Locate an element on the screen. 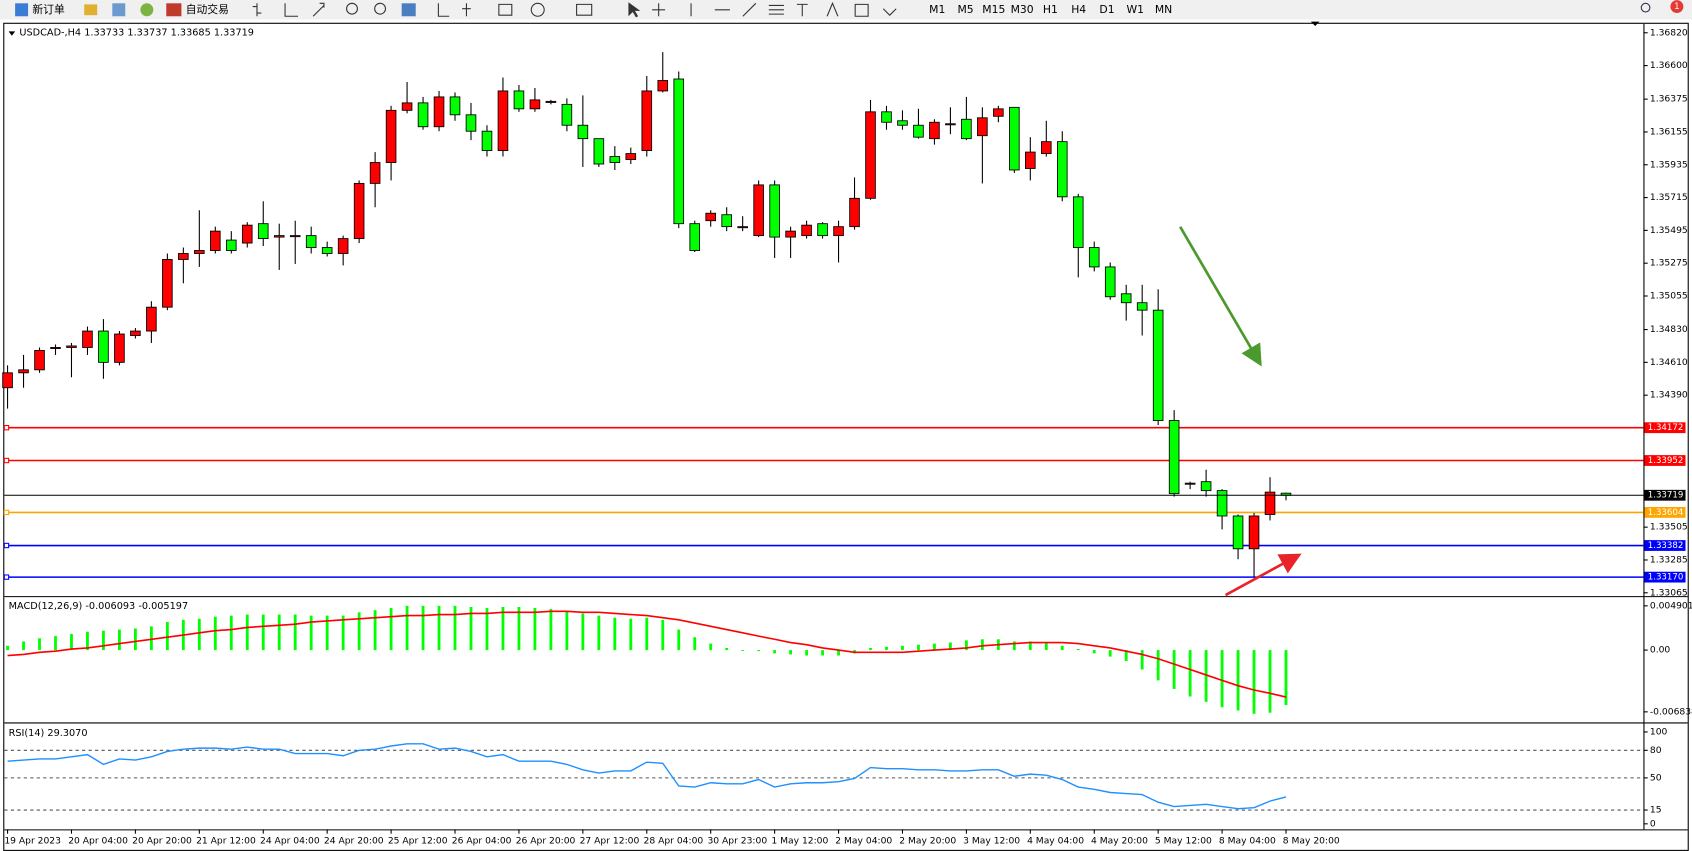 The height and width of the screenshot is (851, 1692). toolbar: 新订单 自动交易 M1 M5 M15 M30 H1 H4 D1 W1 MN 1 is located at coordinates (846, 10).